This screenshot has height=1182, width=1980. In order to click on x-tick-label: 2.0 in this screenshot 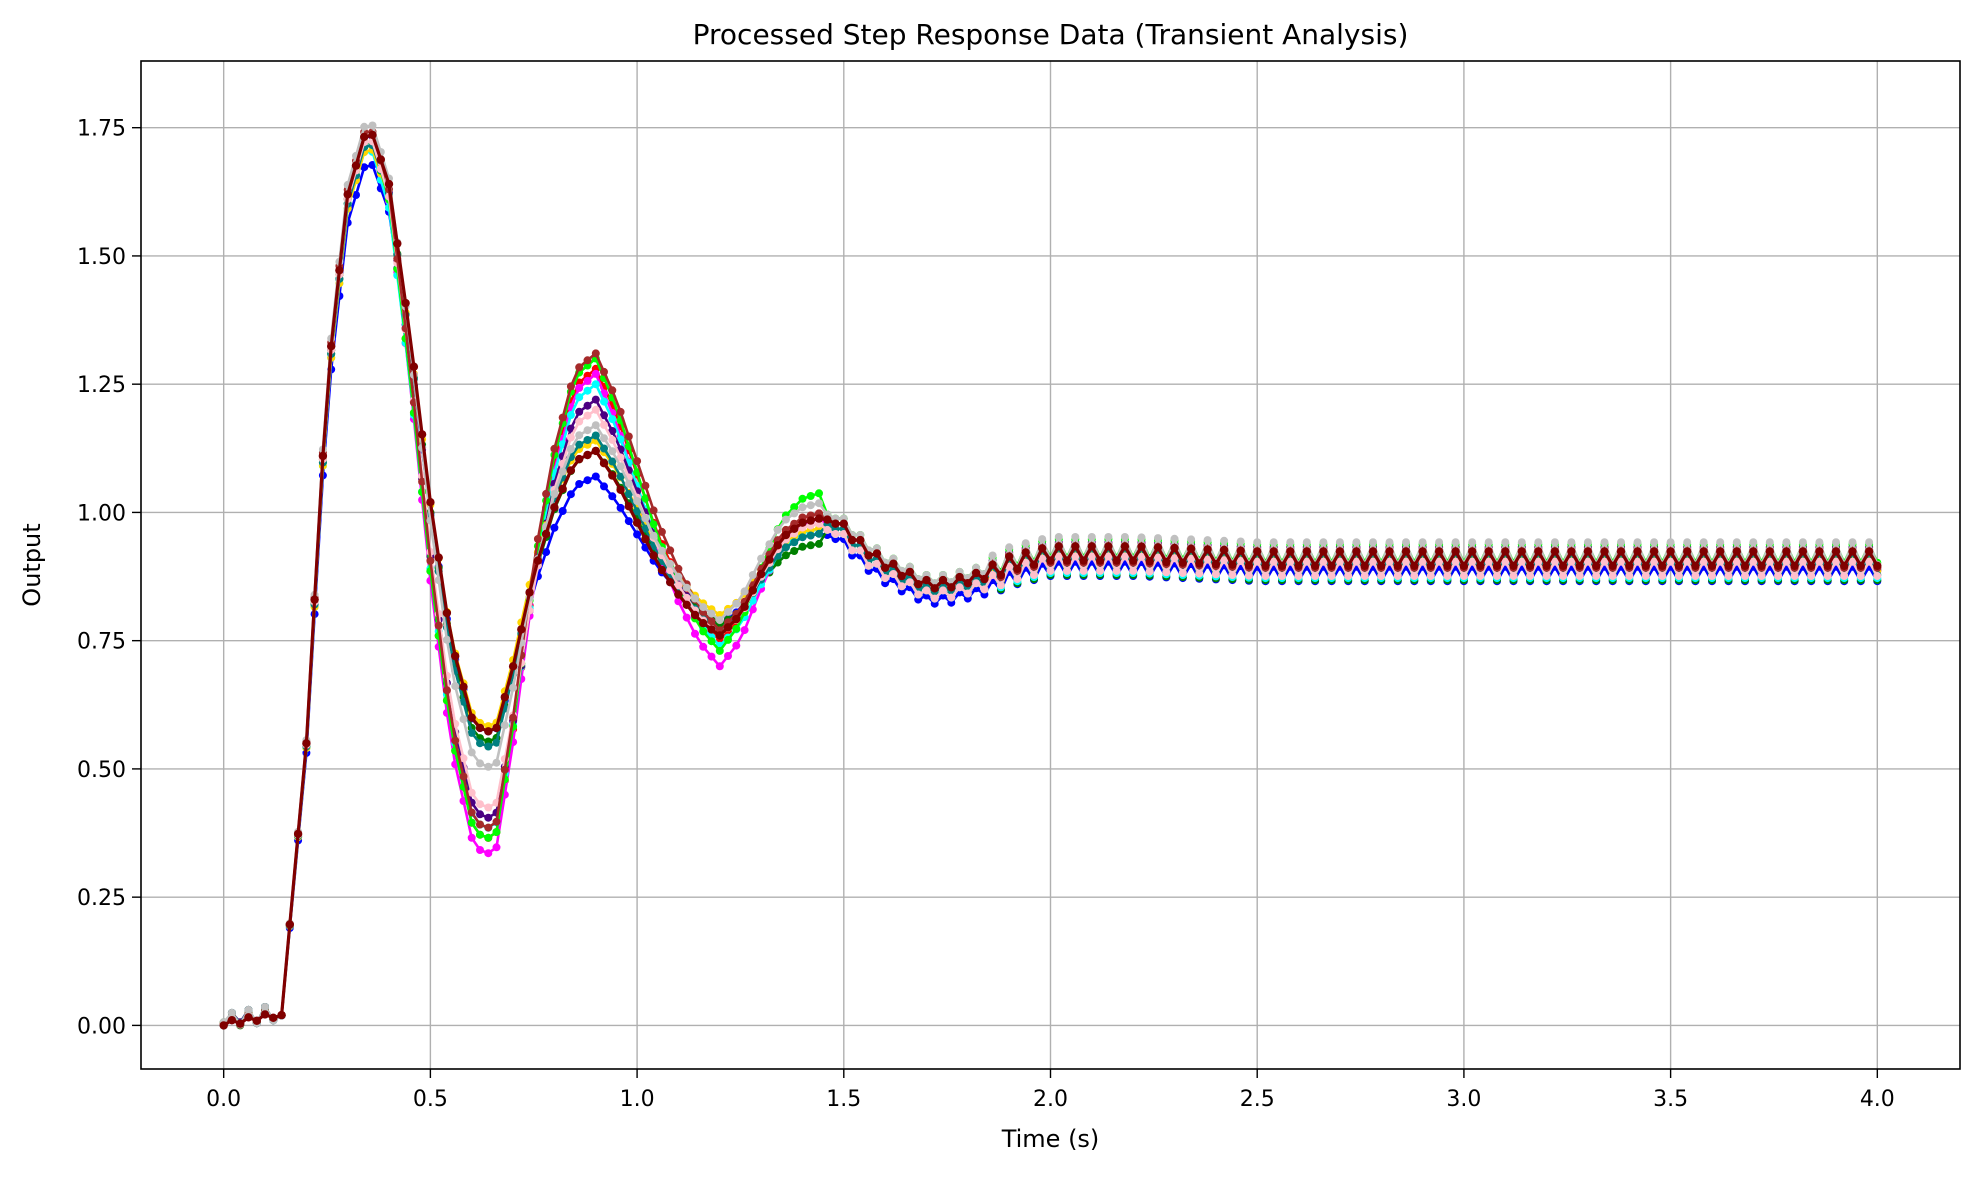, I will do `click(1050, 1099)`.